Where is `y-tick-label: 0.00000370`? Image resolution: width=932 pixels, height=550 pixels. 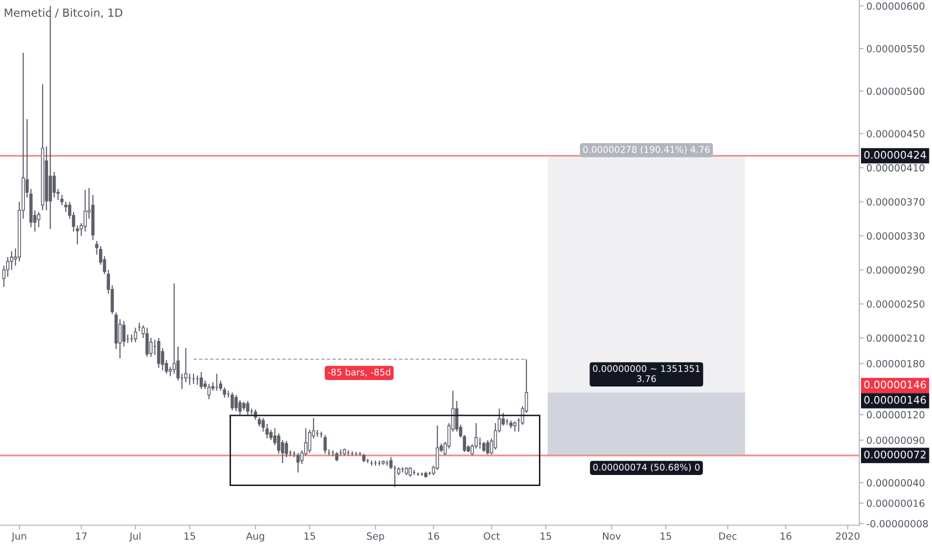 y-tick-label: 0.00000370 is located at coordinates (895, 202).